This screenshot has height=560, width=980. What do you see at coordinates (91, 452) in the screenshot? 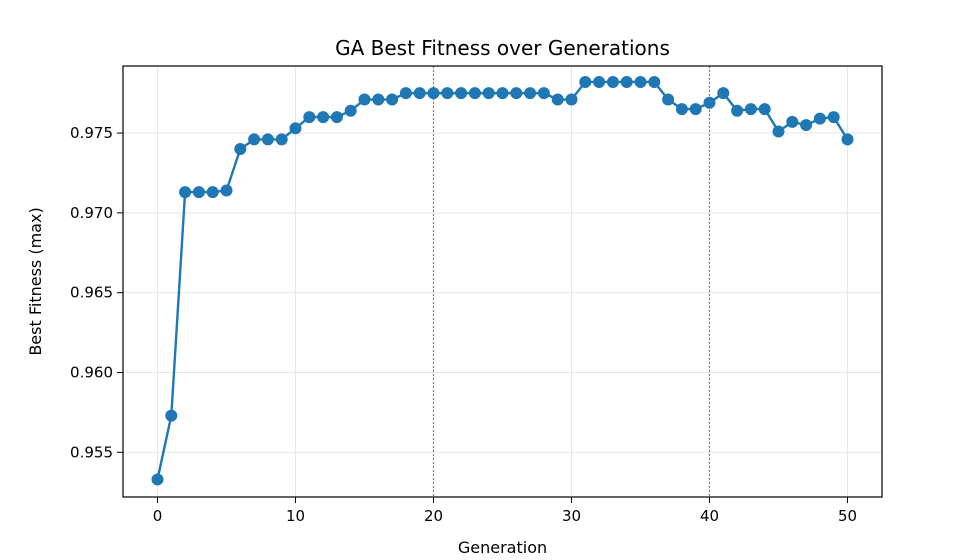
I see `y-tick-label: 0.955` at bounding box center [91, 452].